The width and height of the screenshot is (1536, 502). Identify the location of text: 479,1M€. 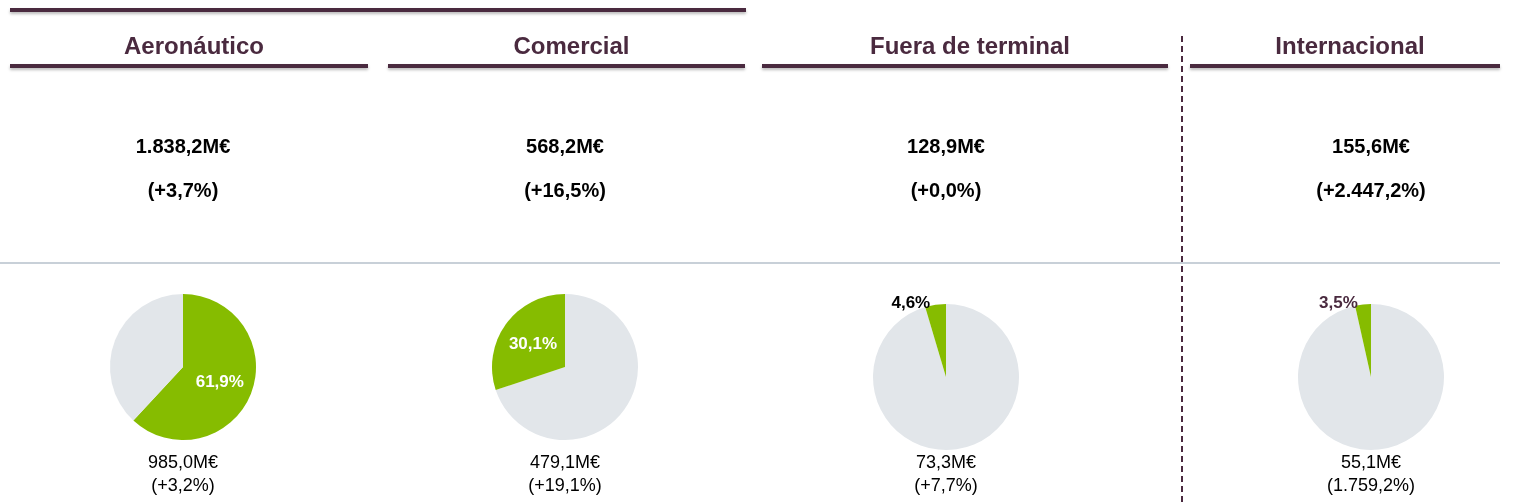
(565, 462).